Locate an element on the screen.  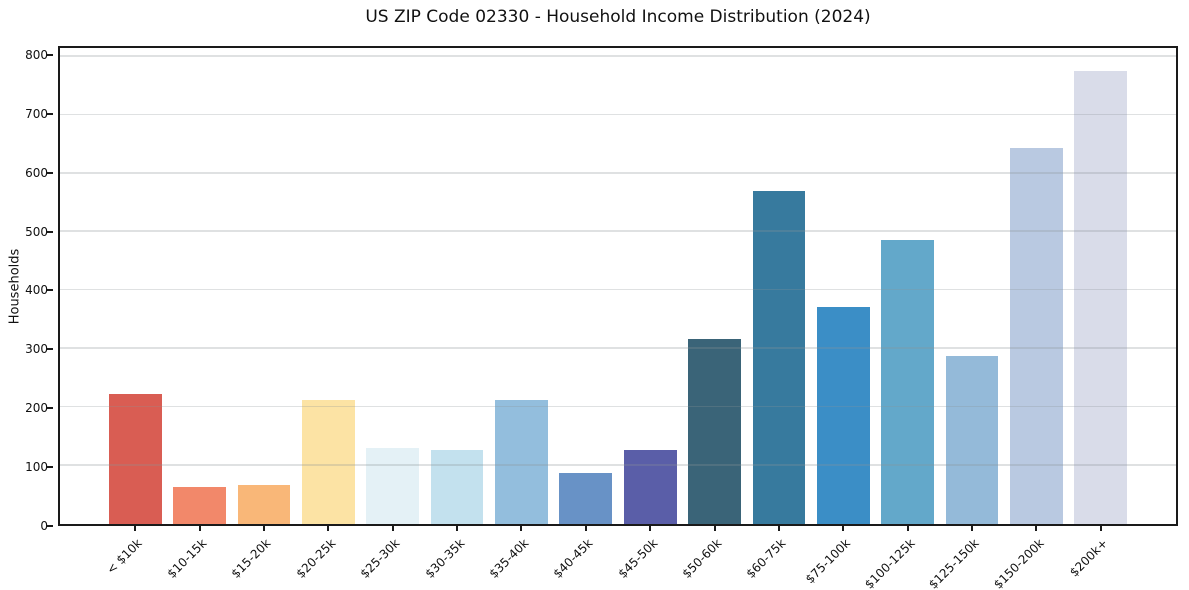
x-tick-slot: $60-75k is located at coordinates (777, 558).